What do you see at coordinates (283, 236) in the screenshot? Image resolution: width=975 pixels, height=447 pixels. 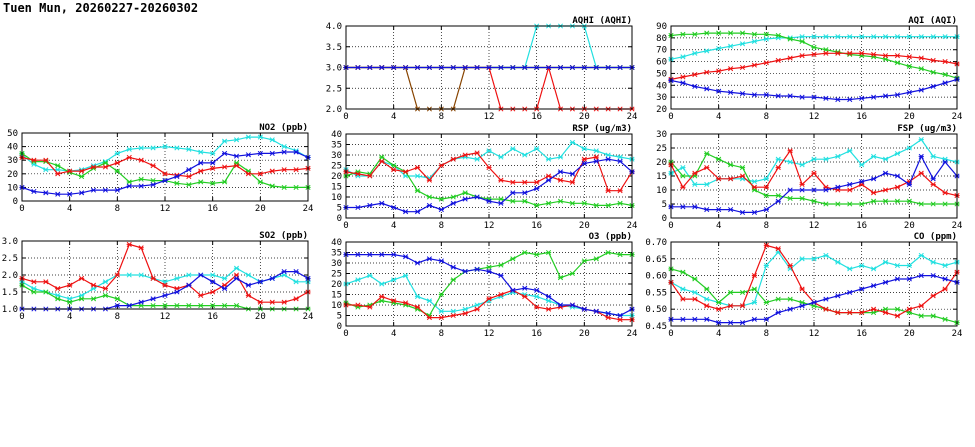 I see `chart-title: SO2 (ppb)` at bounding box center [283, 236].